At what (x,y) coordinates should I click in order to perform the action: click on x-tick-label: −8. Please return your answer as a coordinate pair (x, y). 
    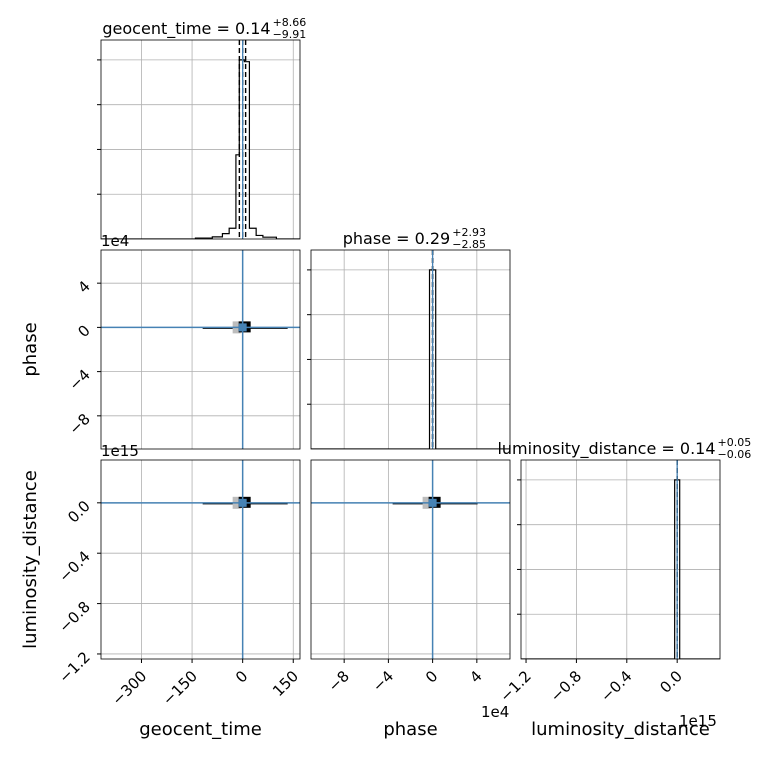
    Looking at the image, I should click on (339, 681).